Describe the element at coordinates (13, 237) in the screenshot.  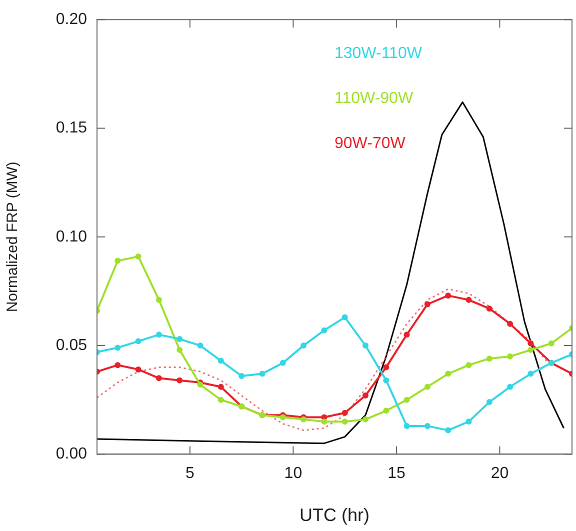
I see `y-axis-title: Normalized FRP (MW)` at that location.